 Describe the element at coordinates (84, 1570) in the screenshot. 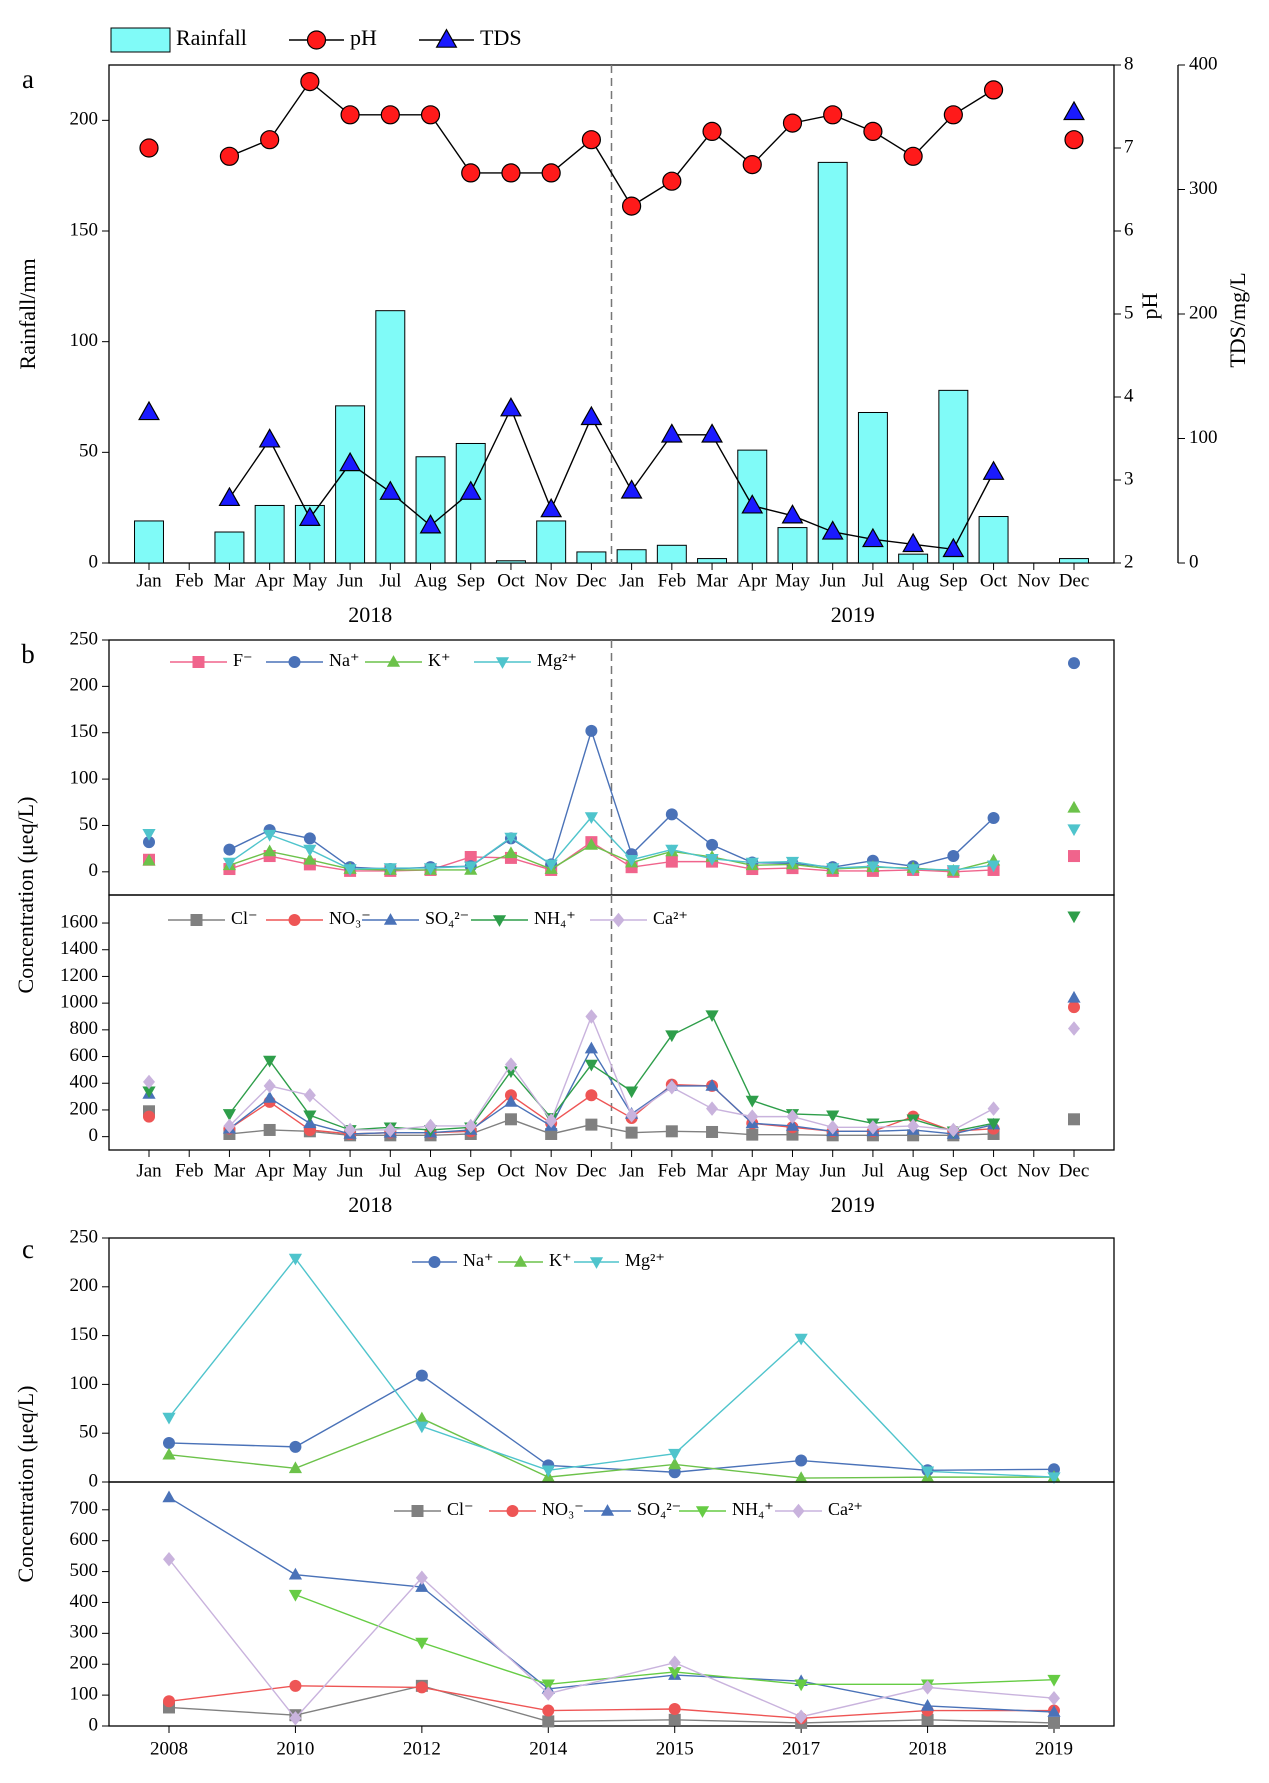

I see `y-tick-label: 500` at that location.